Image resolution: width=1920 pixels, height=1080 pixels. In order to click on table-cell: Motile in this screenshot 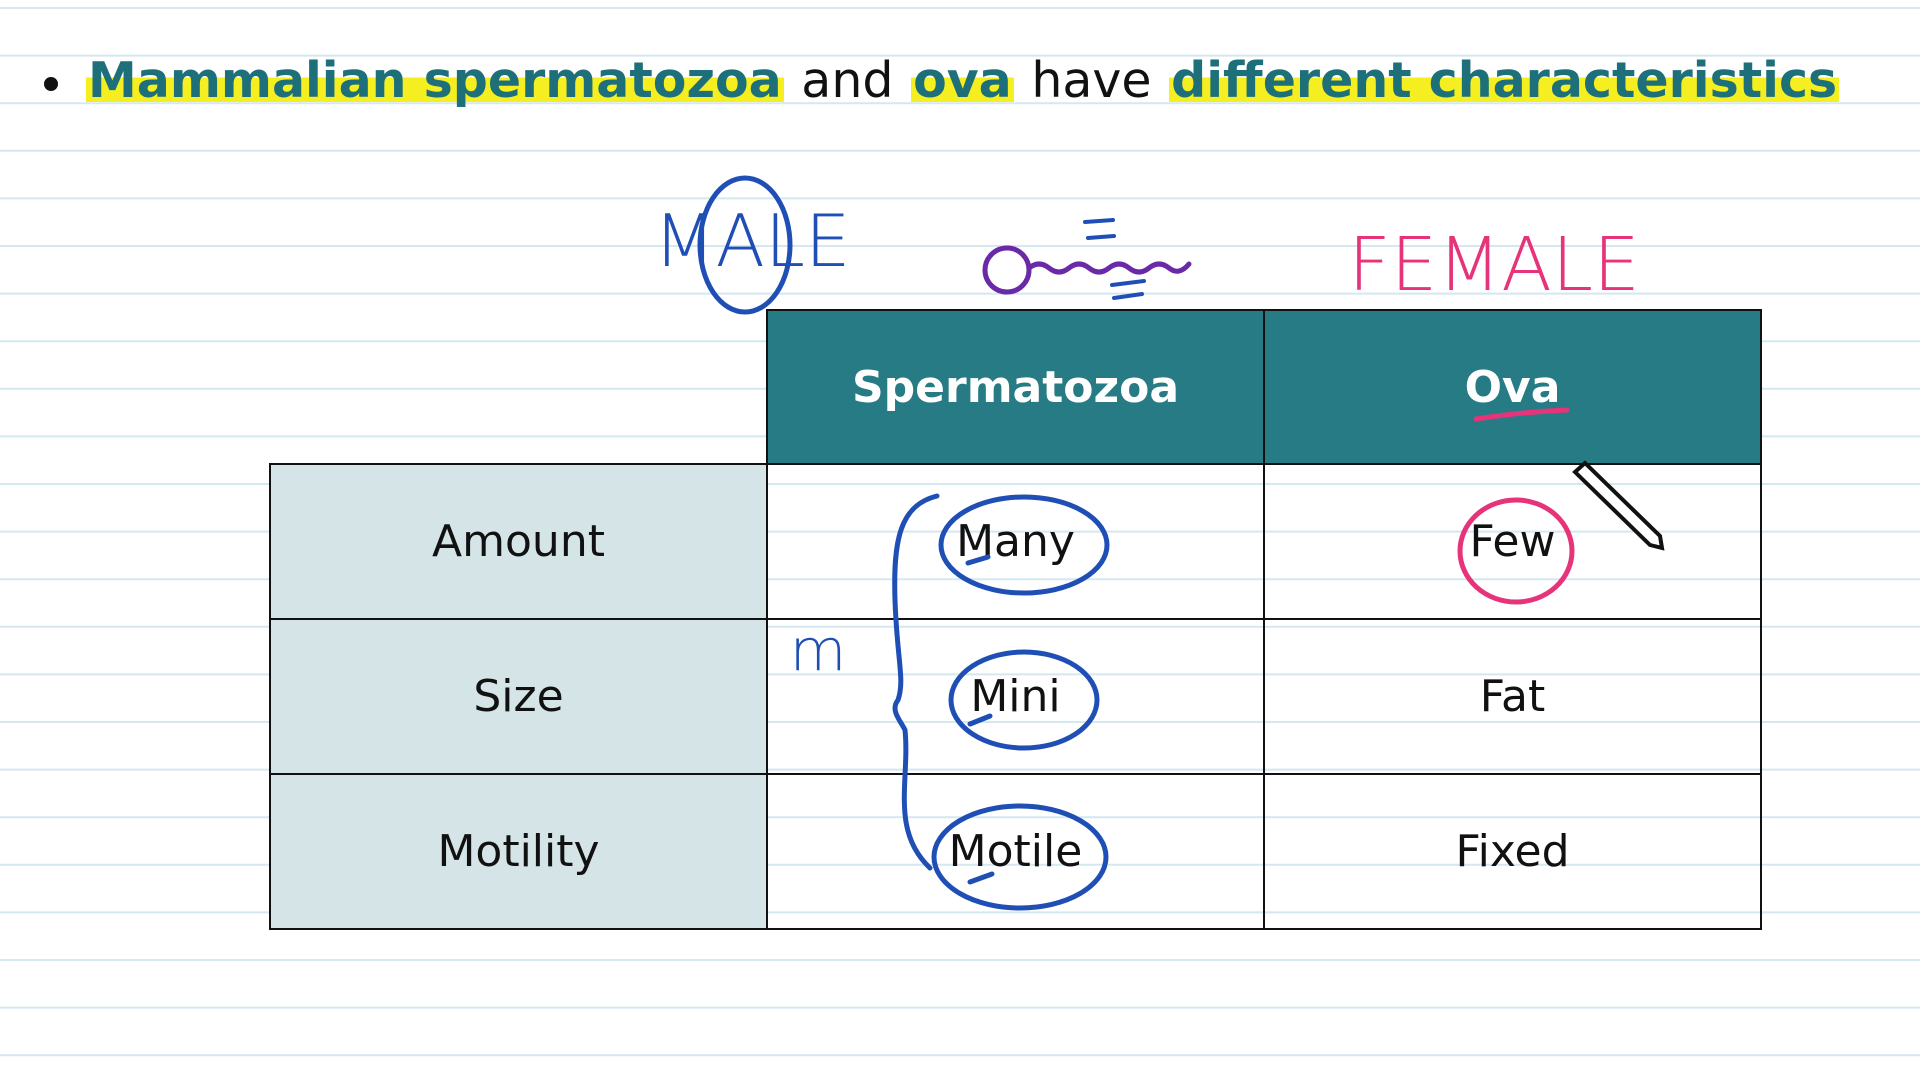, I will do `click(1015, 851)`.